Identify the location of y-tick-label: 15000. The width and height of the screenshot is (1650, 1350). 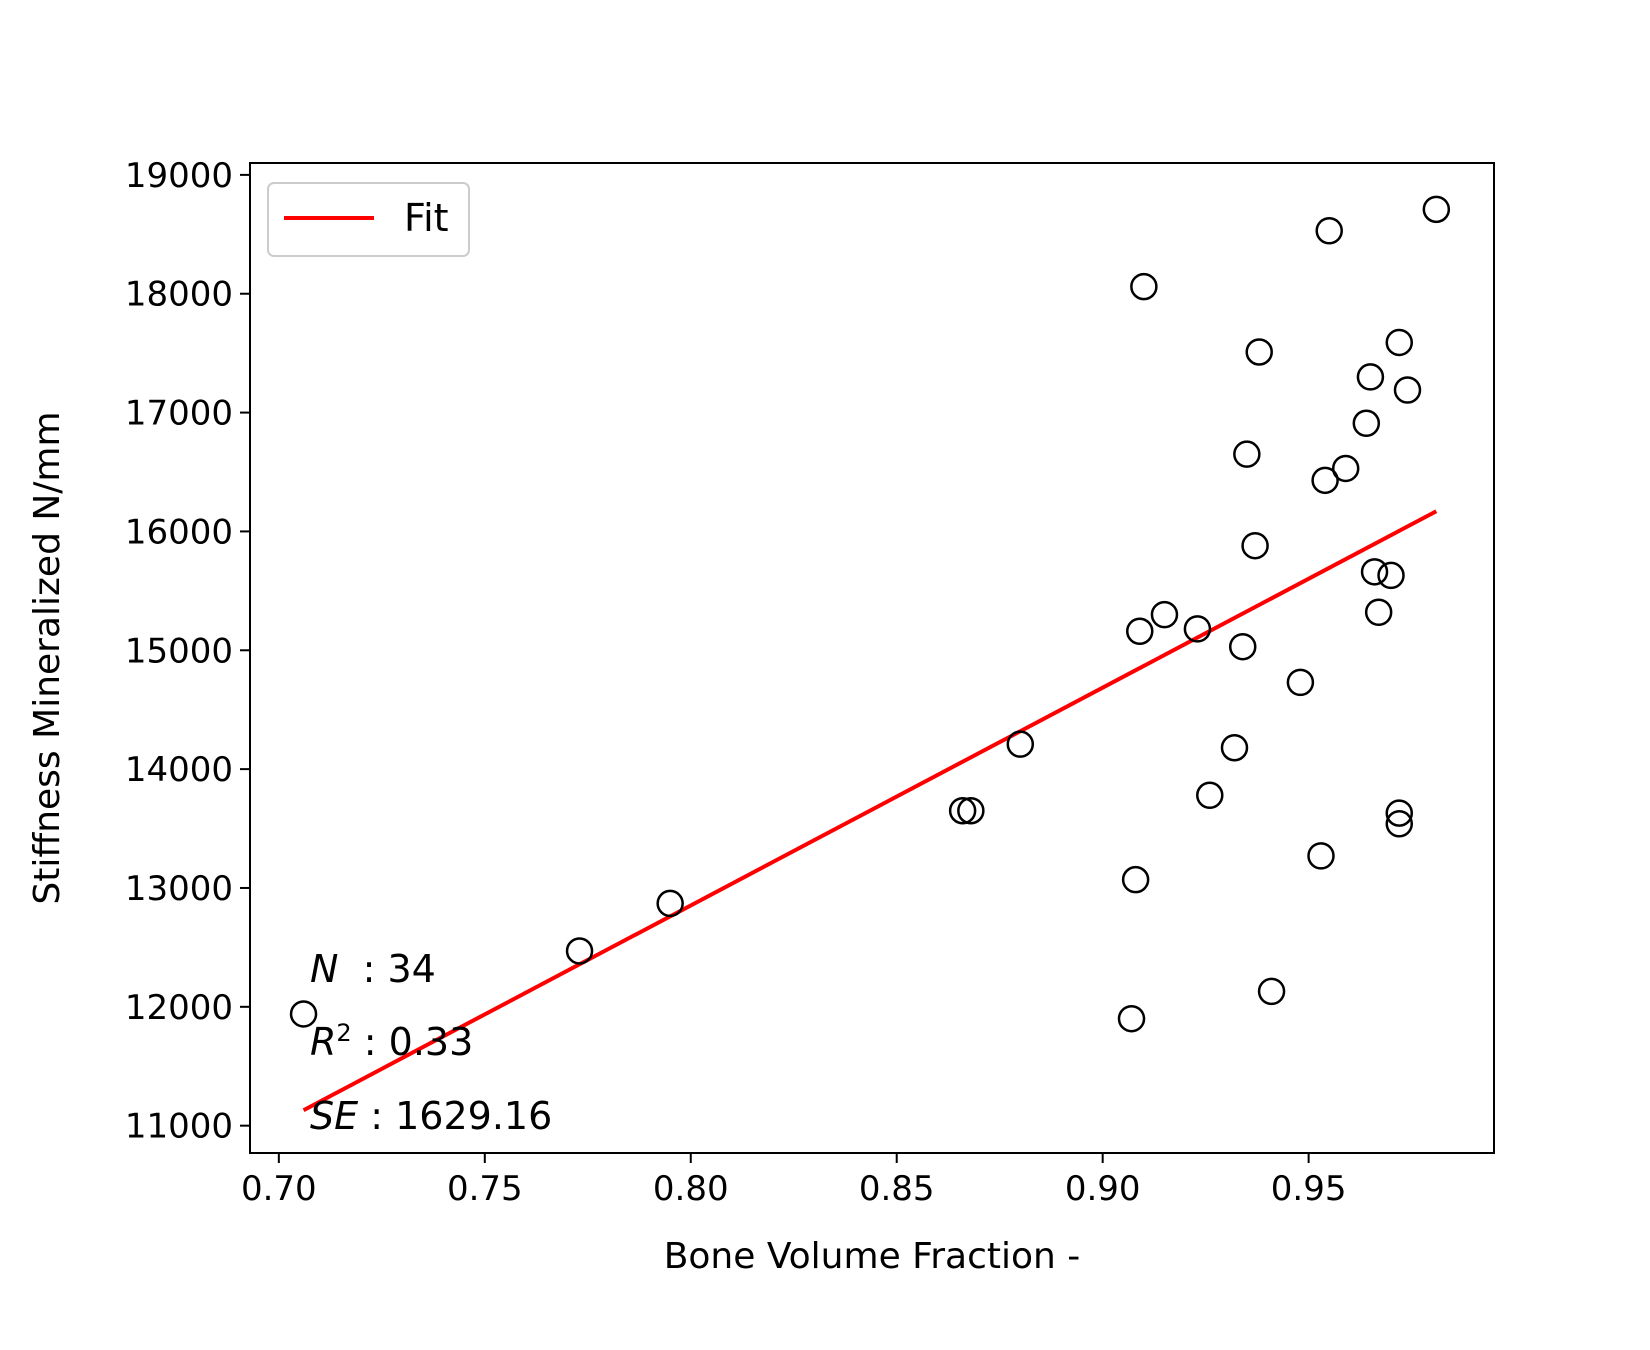
(179, 651).